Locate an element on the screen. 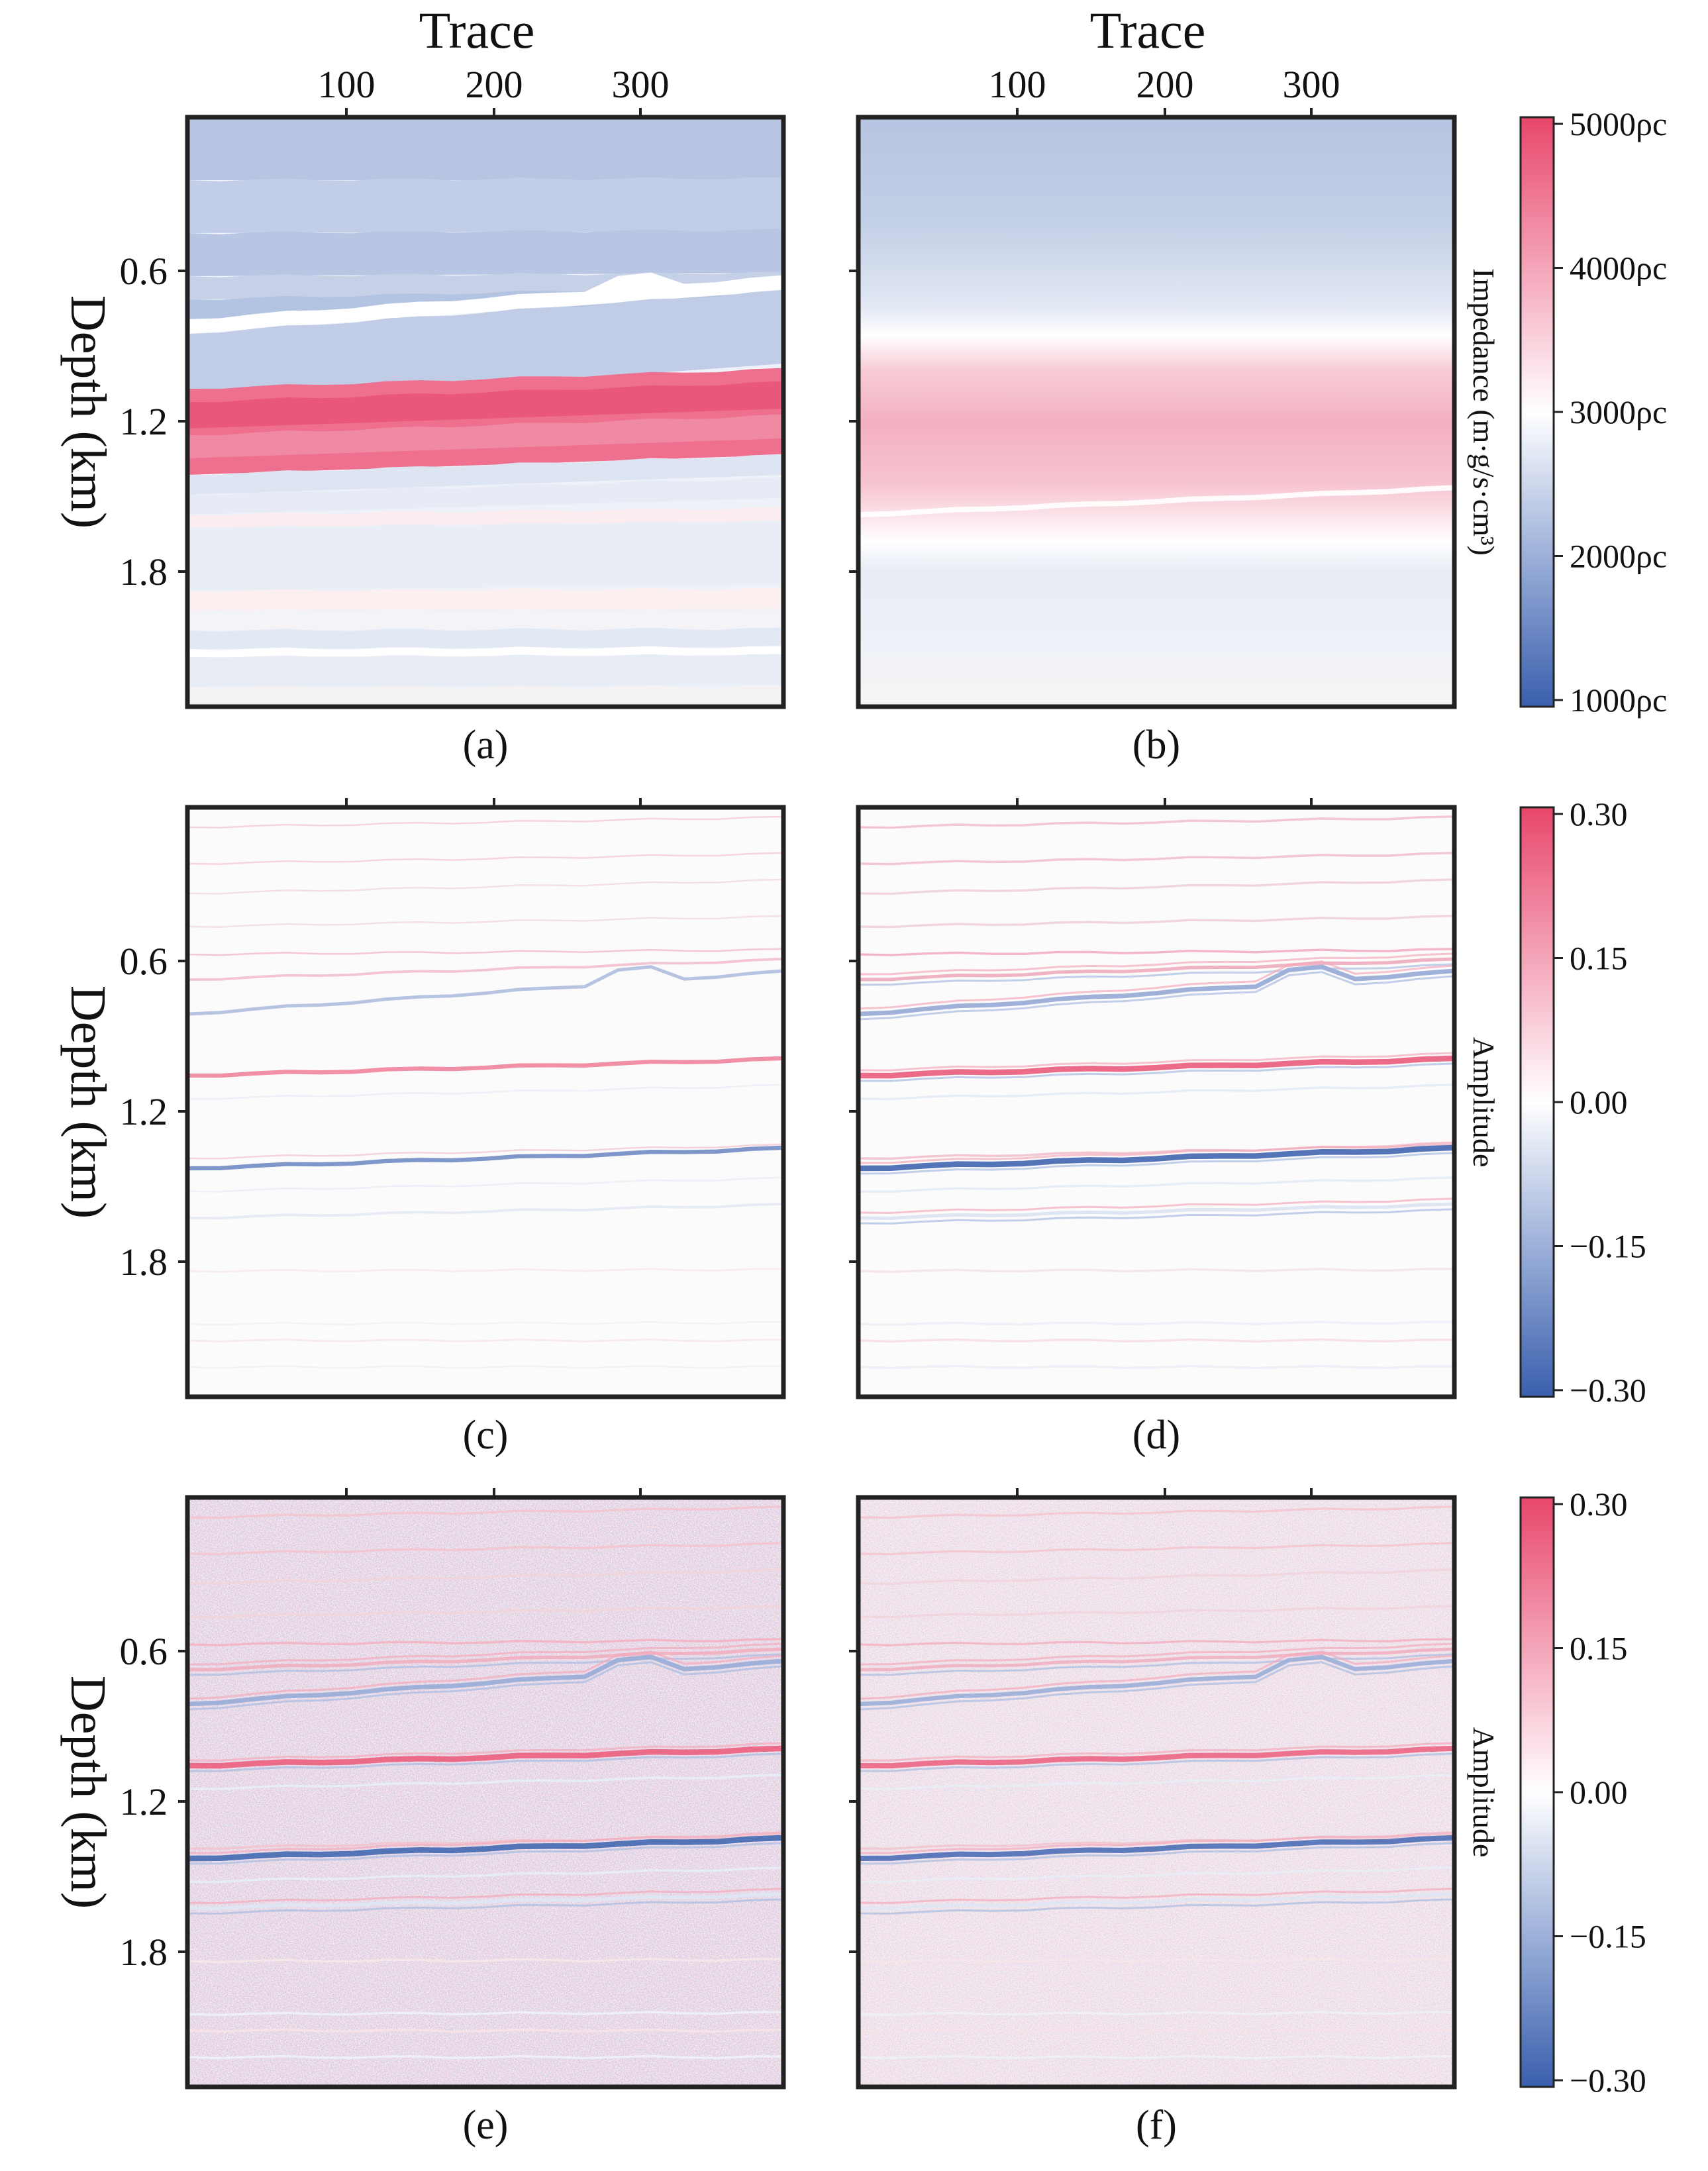  panel-label-b: (b) is located at coordinates (1156, 745).